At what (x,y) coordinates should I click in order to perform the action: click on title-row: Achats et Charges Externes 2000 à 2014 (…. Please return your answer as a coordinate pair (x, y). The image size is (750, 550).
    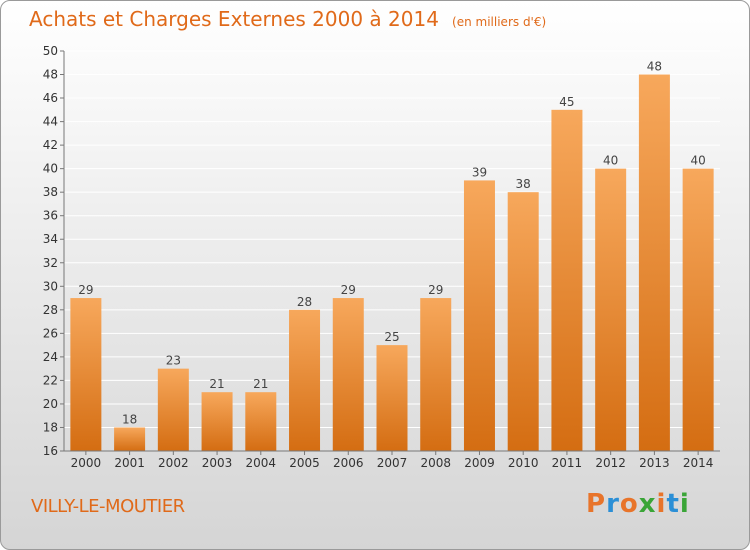
    Looking at the image, I should click on (287, 19).